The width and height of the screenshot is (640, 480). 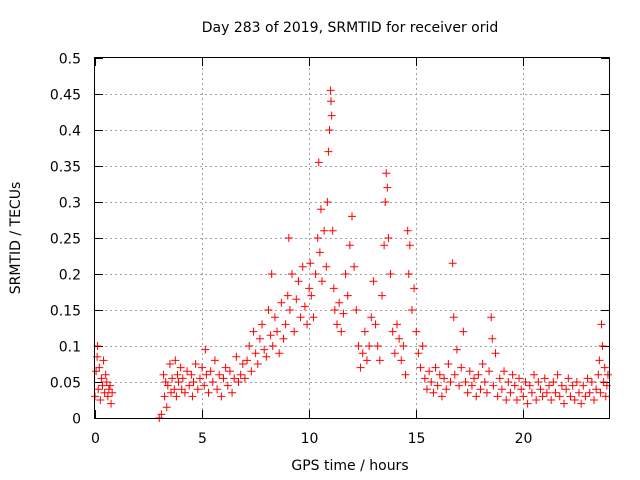 I want to click on y-axis-label: SRMTID / TECUs, so click(x=16, y=238).